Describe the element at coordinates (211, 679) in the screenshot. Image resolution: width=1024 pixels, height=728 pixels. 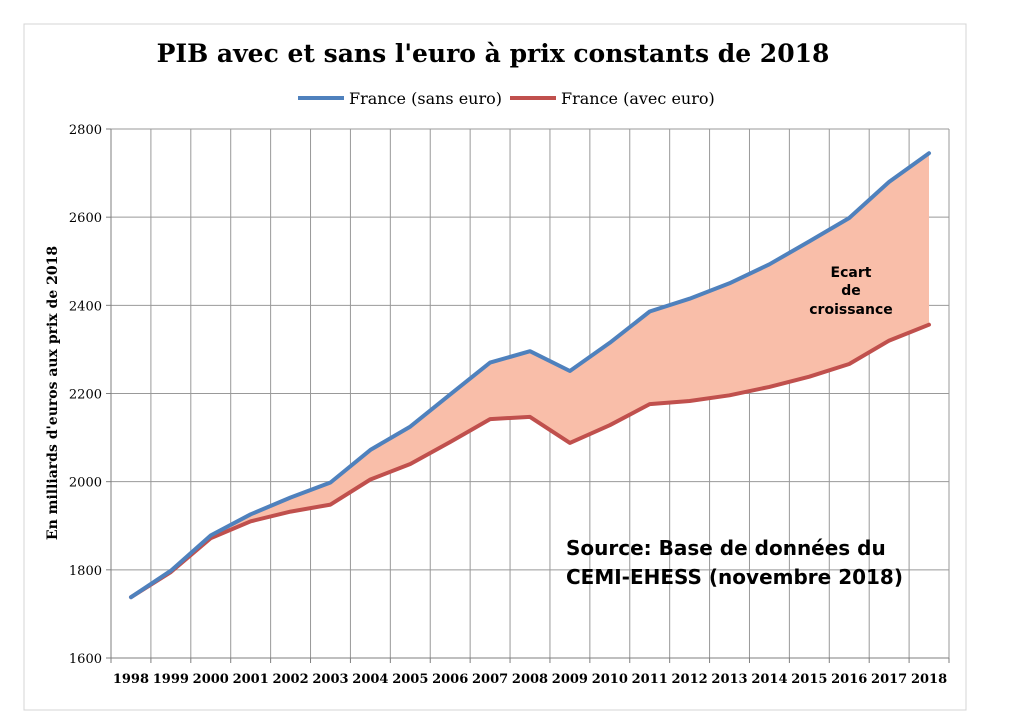
I see `x-tick-label: 2000` at that location.